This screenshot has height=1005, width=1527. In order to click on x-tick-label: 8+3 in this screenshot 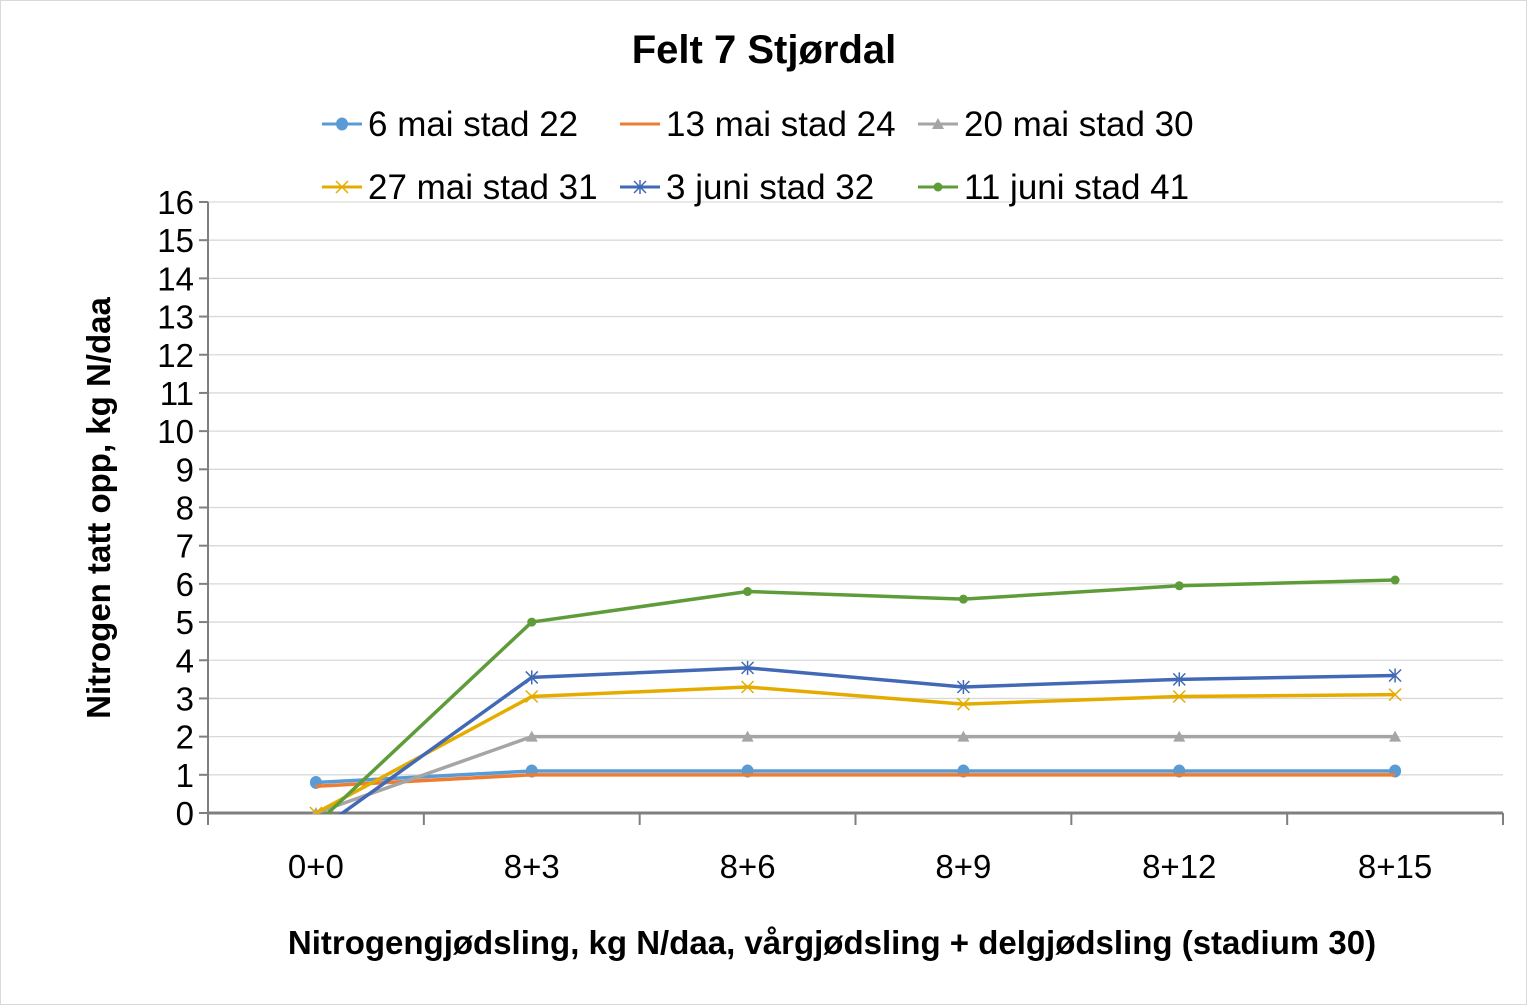, I will do `click(532, 866)`.